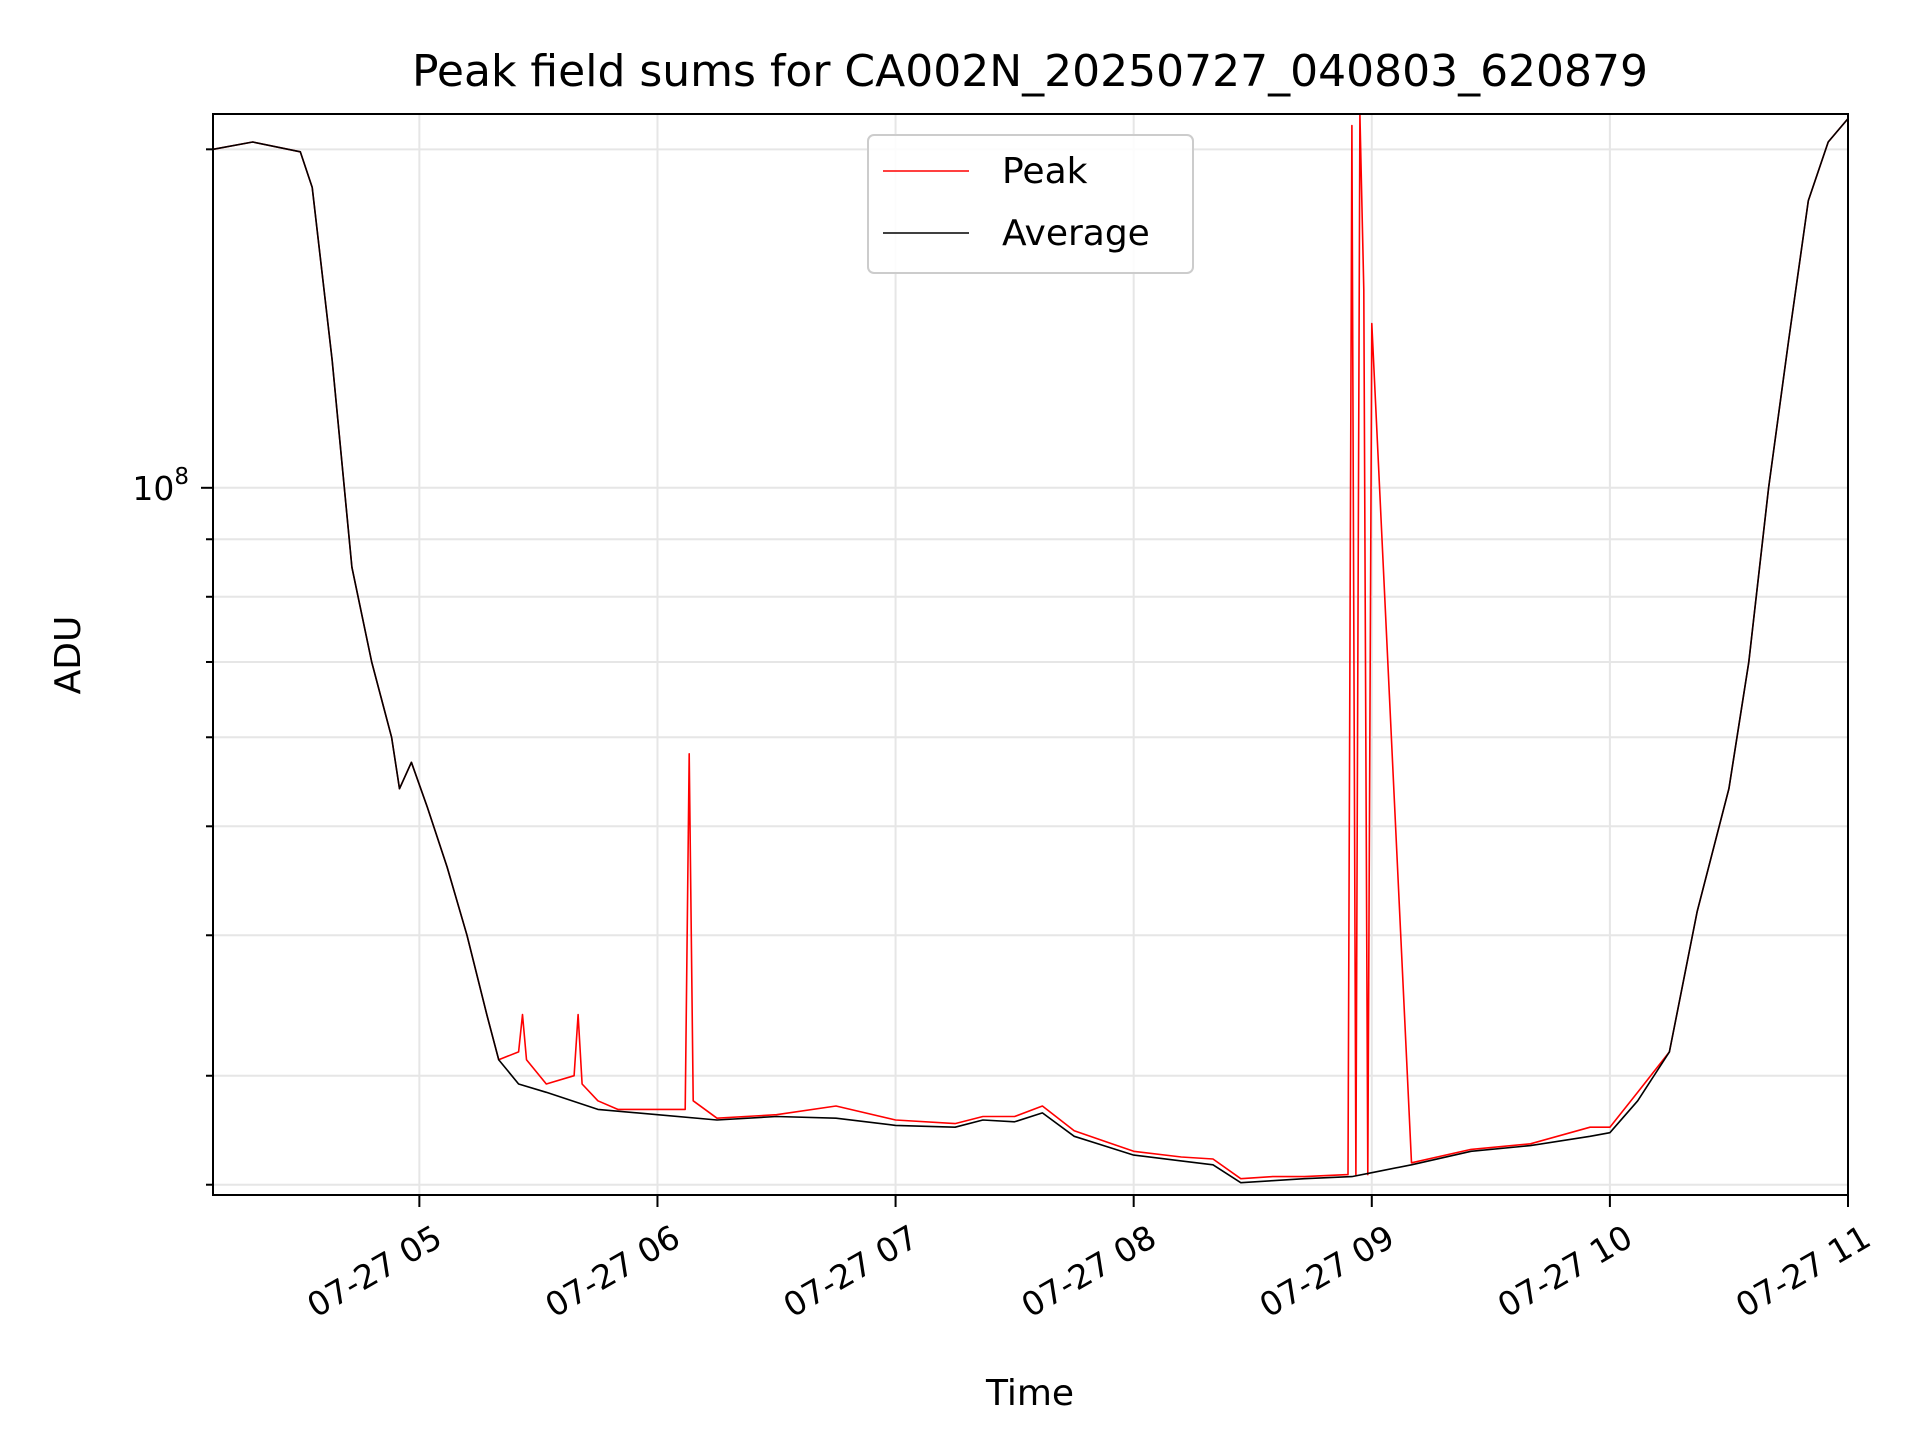 This screenshot has height=1440, width=1920. Describe the element at coordinates (1076, 233) in the screenshot. I see `legend-label-average: Average` at that location.